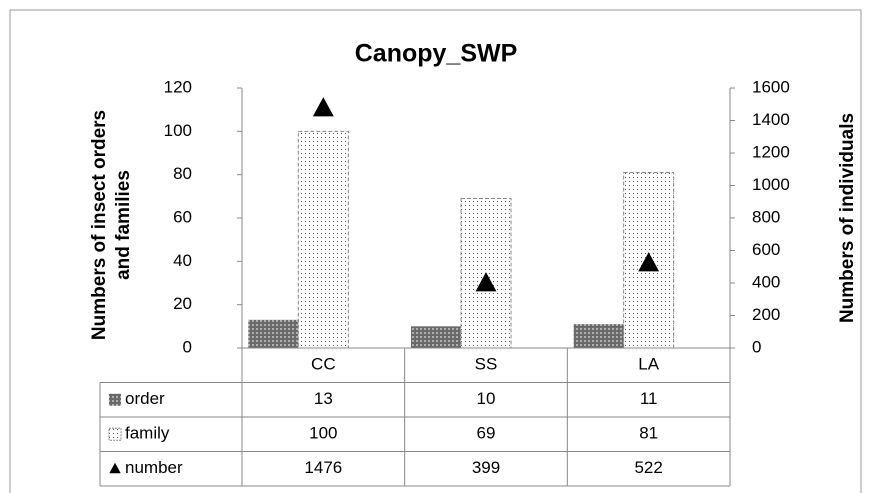  I want to click on table-cell: 10, so click(486, 398).